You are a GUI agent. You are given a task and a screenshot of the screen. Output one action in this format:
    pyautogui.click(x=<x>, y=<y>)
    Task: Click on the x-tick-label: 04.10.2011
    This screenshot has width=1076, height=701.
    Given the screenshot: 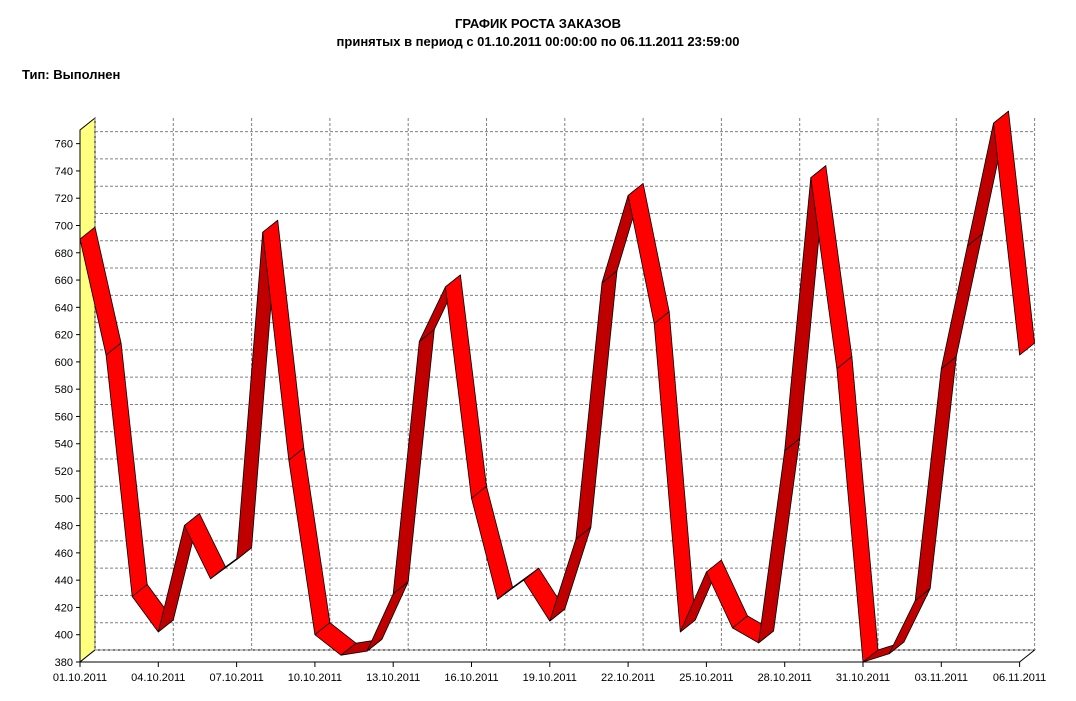 What is the action you would take?
    pyautogui.click(x=158, y=678)
    